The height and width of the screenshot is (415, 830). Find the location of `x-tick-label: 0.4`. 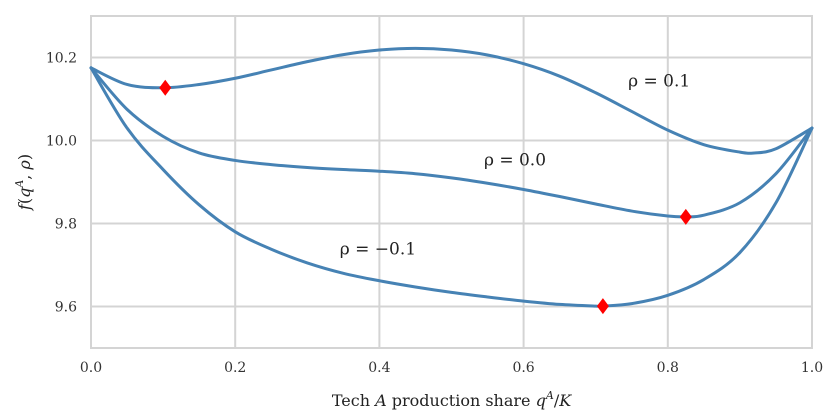

x-tick-label: 0.4 is located at coordinates (379, 368).